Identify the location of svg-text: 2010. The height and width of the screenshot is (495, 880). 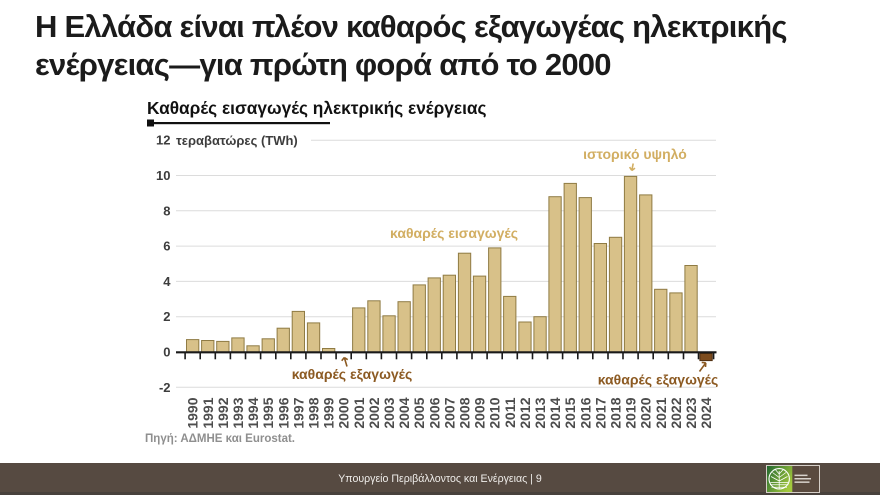
(495, 412).